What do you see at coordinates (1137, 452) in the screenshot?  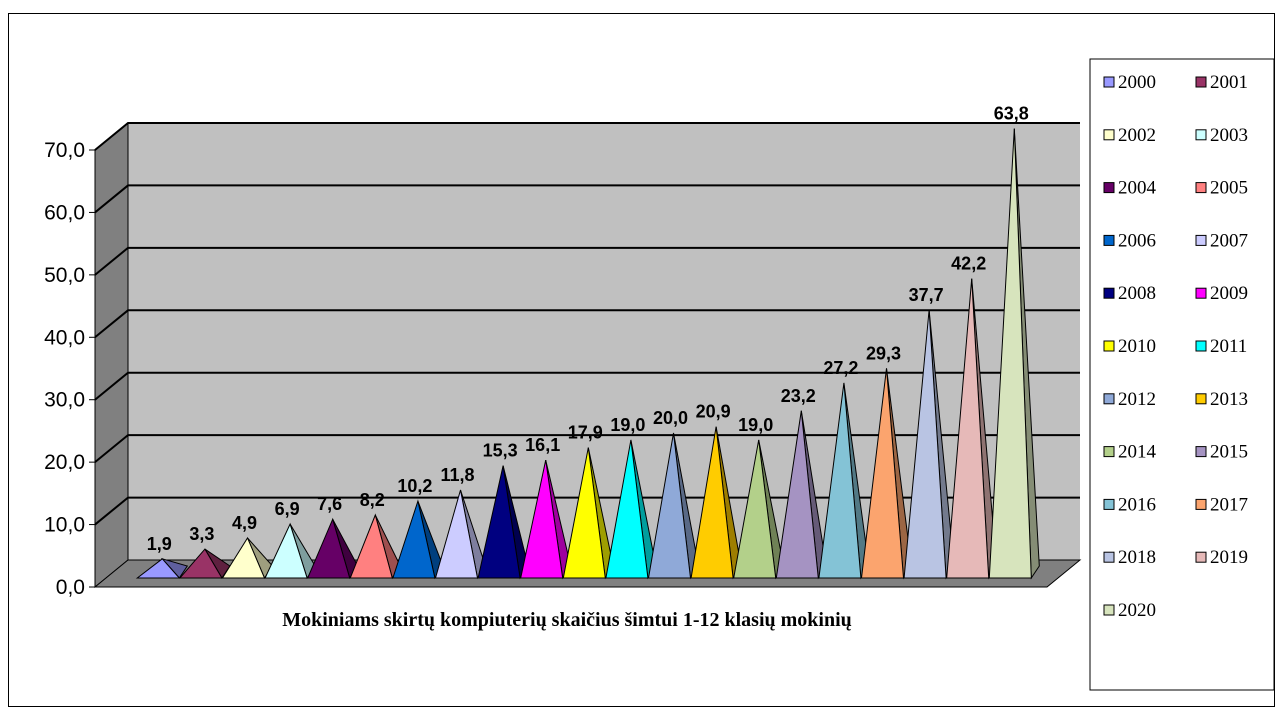 I see `legend-label: 2014` at bounding box center [1137, 452].